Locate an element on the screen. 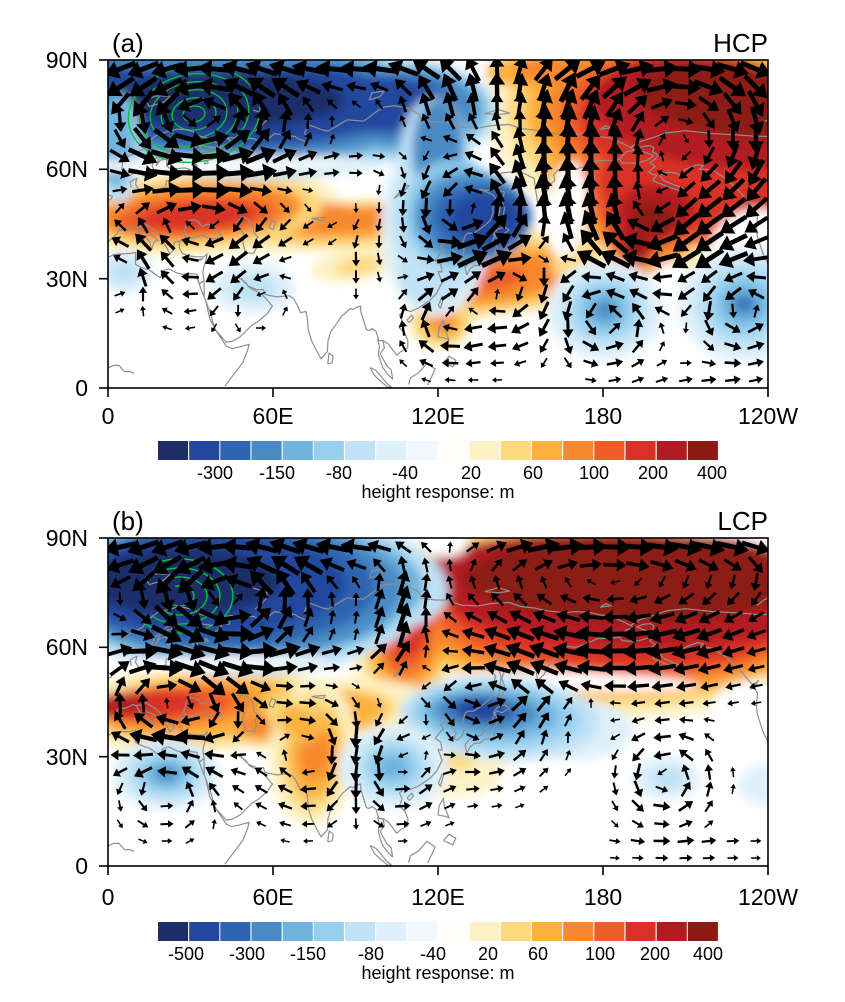 Image resolution: width=845 pixels, height=1002 pixels. svg-text: (a) is located at coordinates (128, 43).